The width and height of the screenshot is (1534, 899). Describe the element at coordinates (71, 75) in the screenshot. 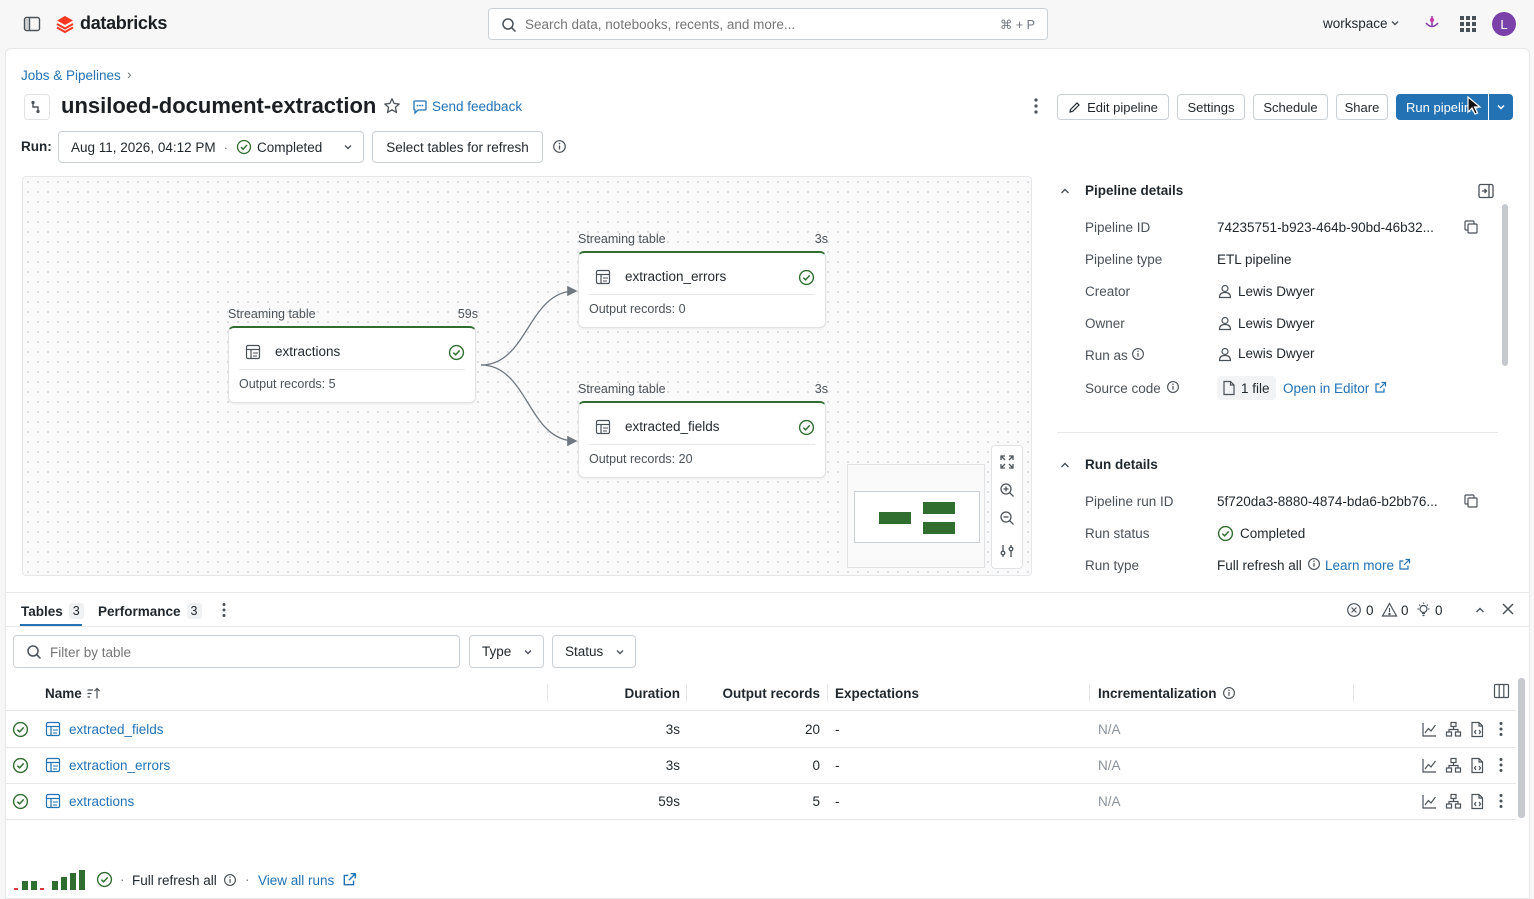

I see `breadcrumb: Jobs & Pipelines` at that location.